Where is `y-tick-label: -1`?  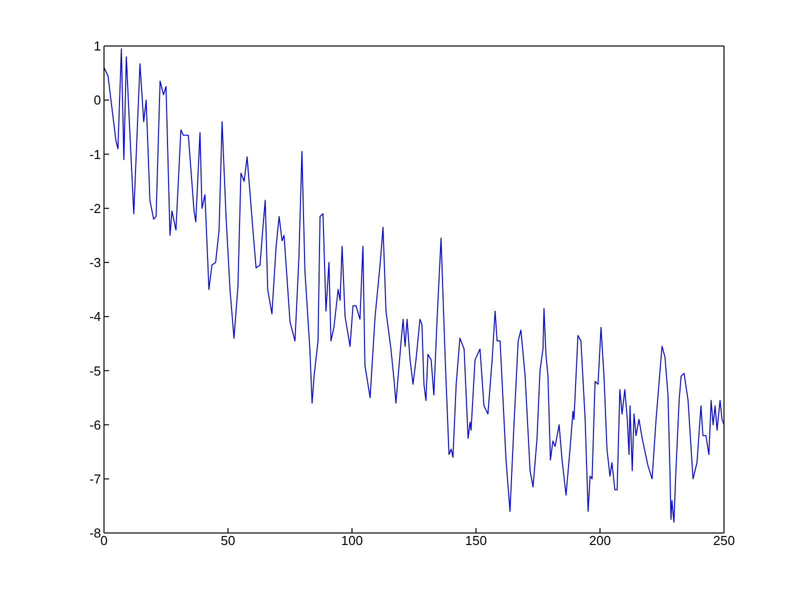 y-tick-label: -1 is located at coordinates (95, 154).